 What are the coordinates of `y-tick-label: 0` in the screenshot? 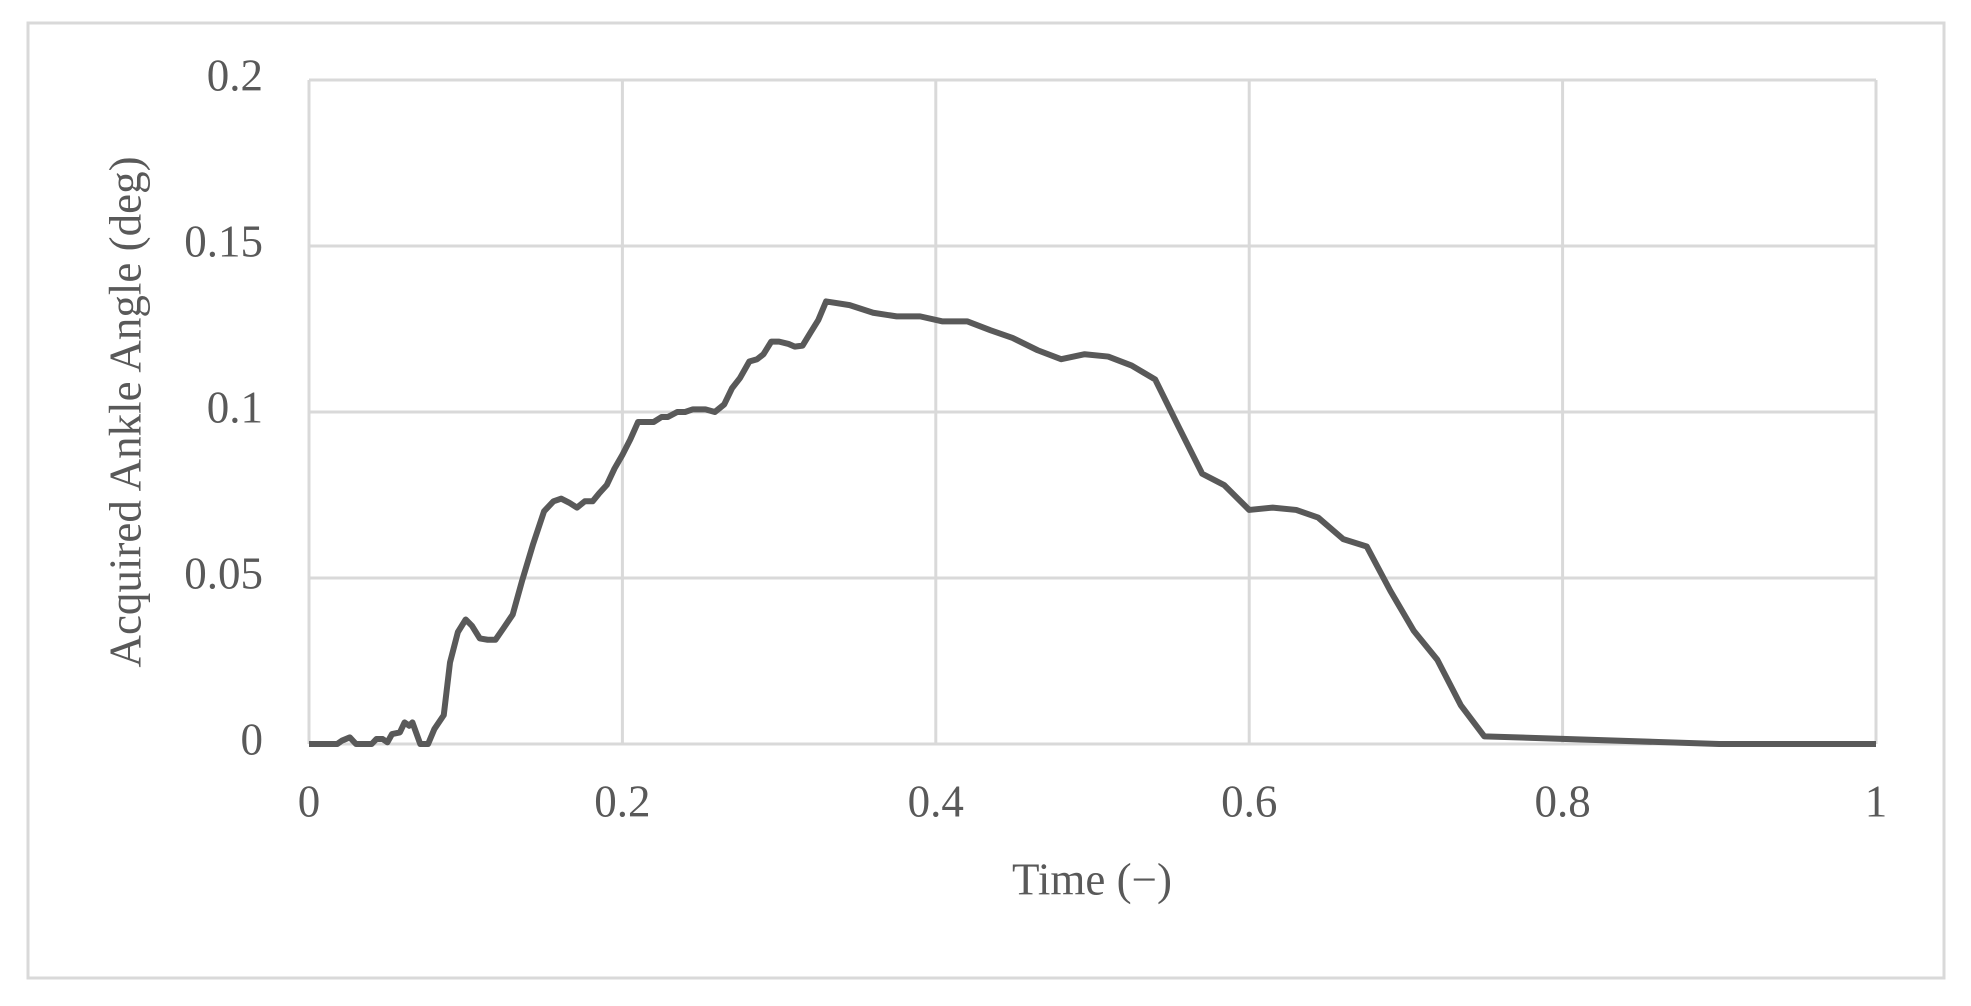 It's located at (252, 739).